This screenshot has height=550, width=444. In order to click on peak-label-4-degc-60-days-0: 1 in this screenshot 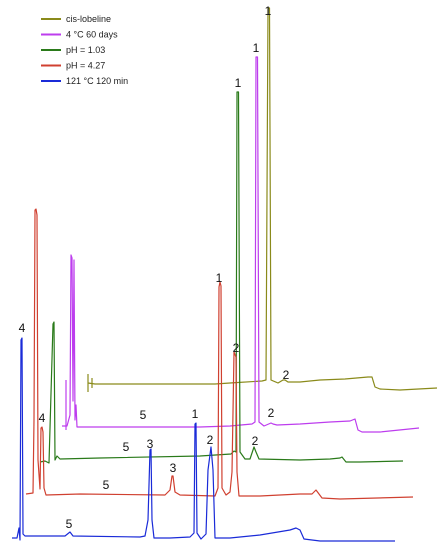, I will do `click(256, 48)`.